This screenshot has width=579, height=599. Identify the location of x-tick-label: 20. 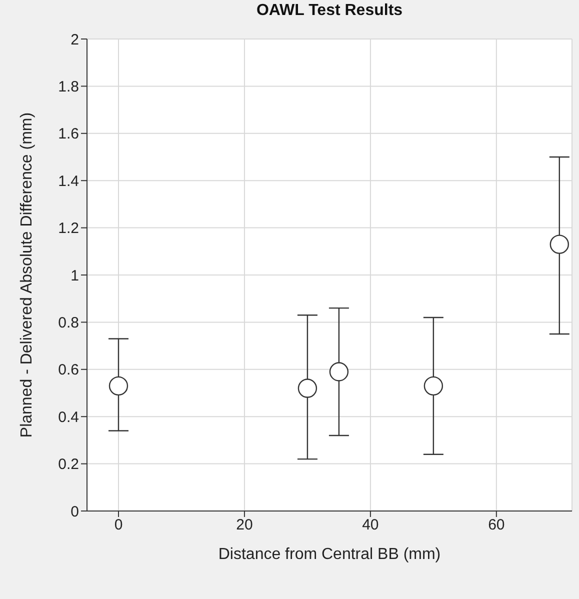
(244, 525).